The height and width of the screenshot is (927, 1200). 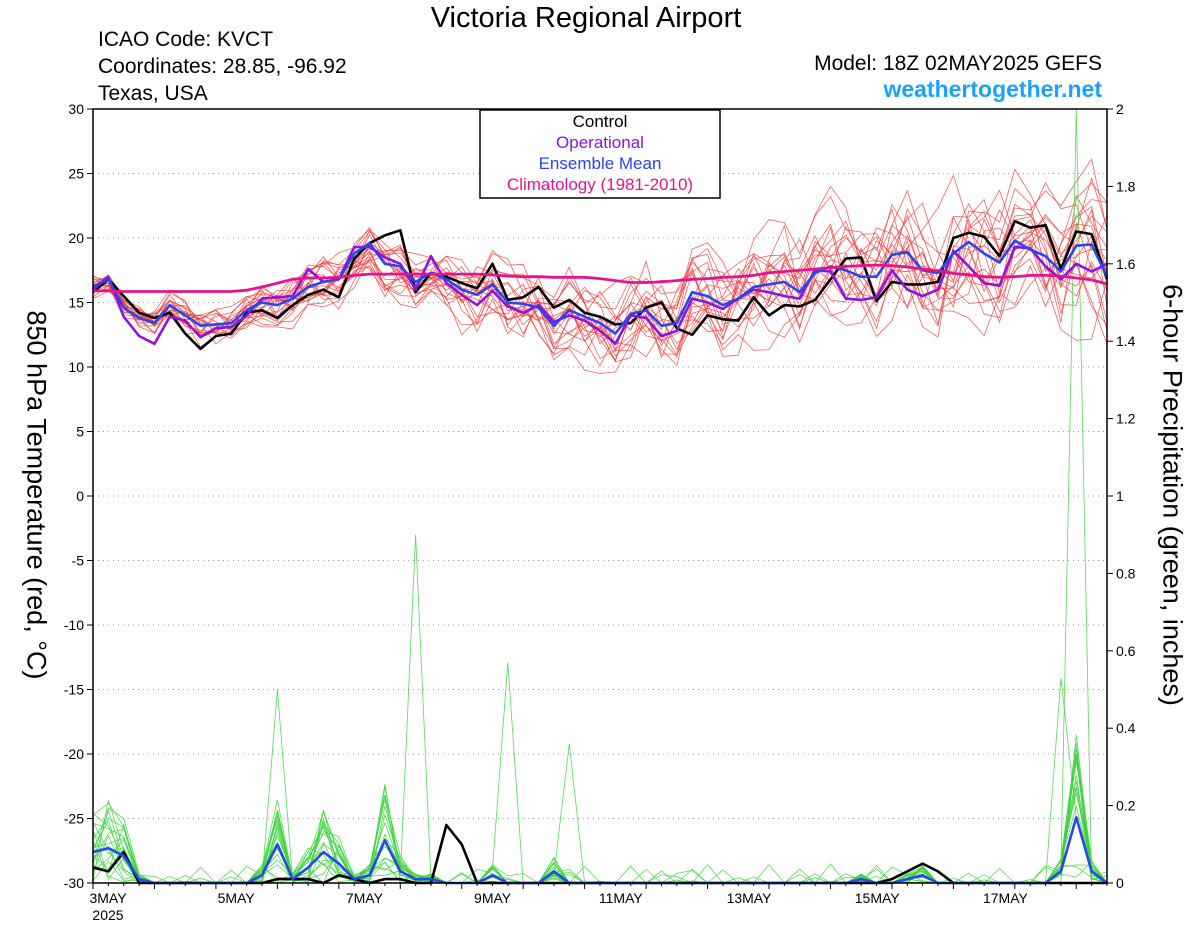 I want to click on ensemble-mean-temp-line, so click(x=600, y=287).